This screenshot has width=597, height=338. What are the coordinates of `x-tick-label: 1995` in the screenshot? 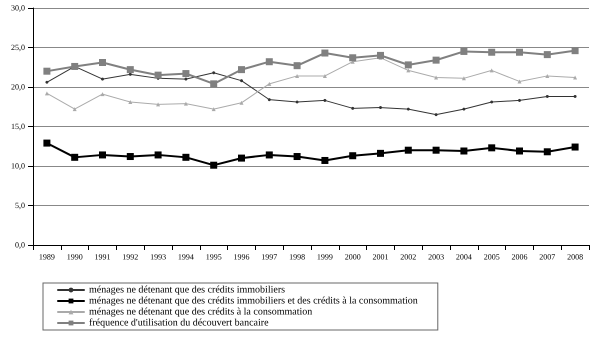 It's located at (214, 257).